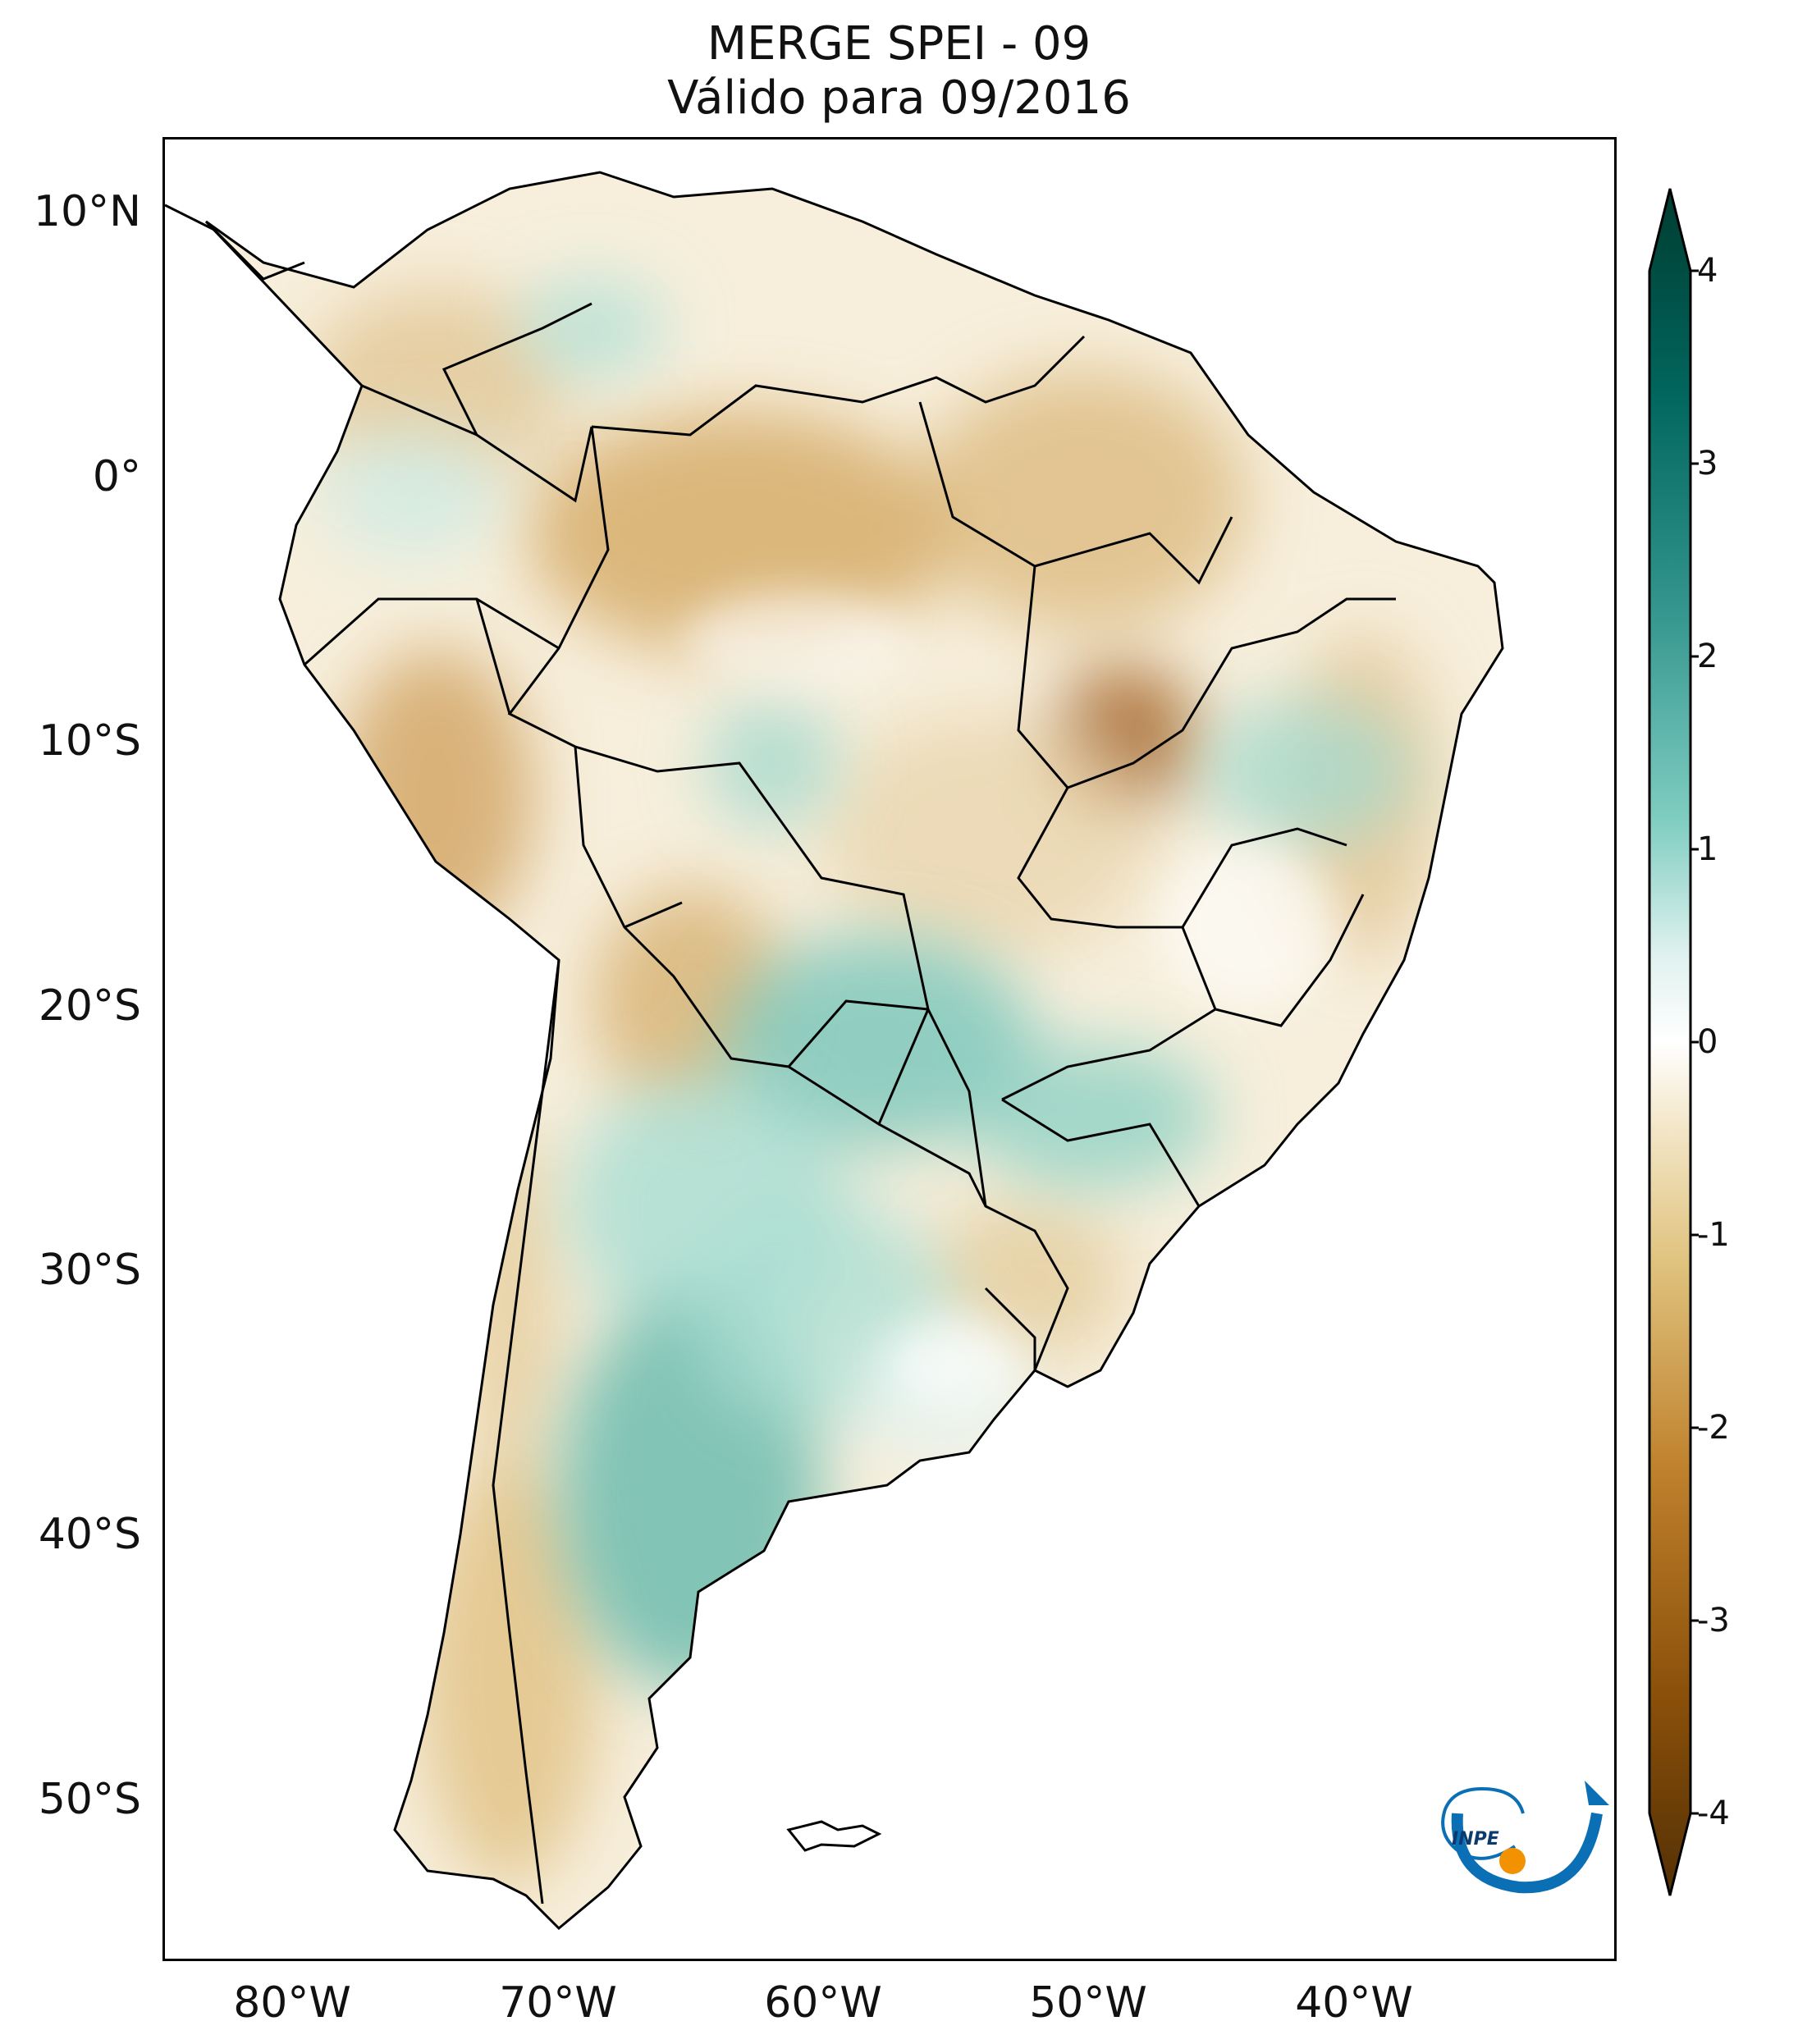 The height and width of the screenshot is (2044, 1798). Describe the element at coordinates (1354, 2003) in the screenshot. I see `lon-tick-40w: 40°W` at that location.